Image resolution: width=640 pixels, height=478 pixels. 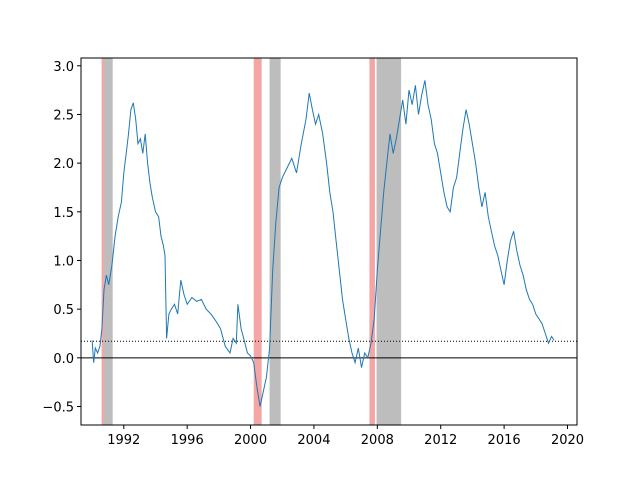 What do you see at coordinates (58, 408) in the screenshot?
I see `y-tick-label: −0.5` at bounding box center [58, 408].